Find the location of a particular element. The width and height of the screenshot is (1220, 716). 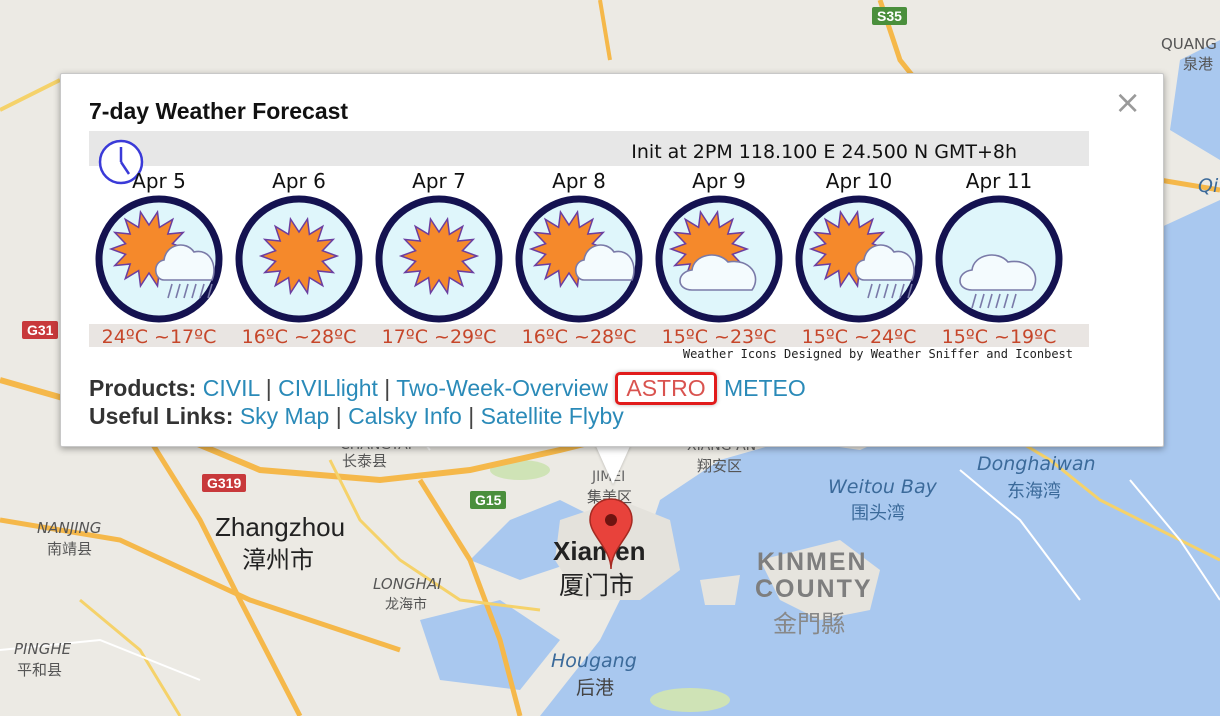

forecast-date: Apr 10 is located at coordinates (859, 181).